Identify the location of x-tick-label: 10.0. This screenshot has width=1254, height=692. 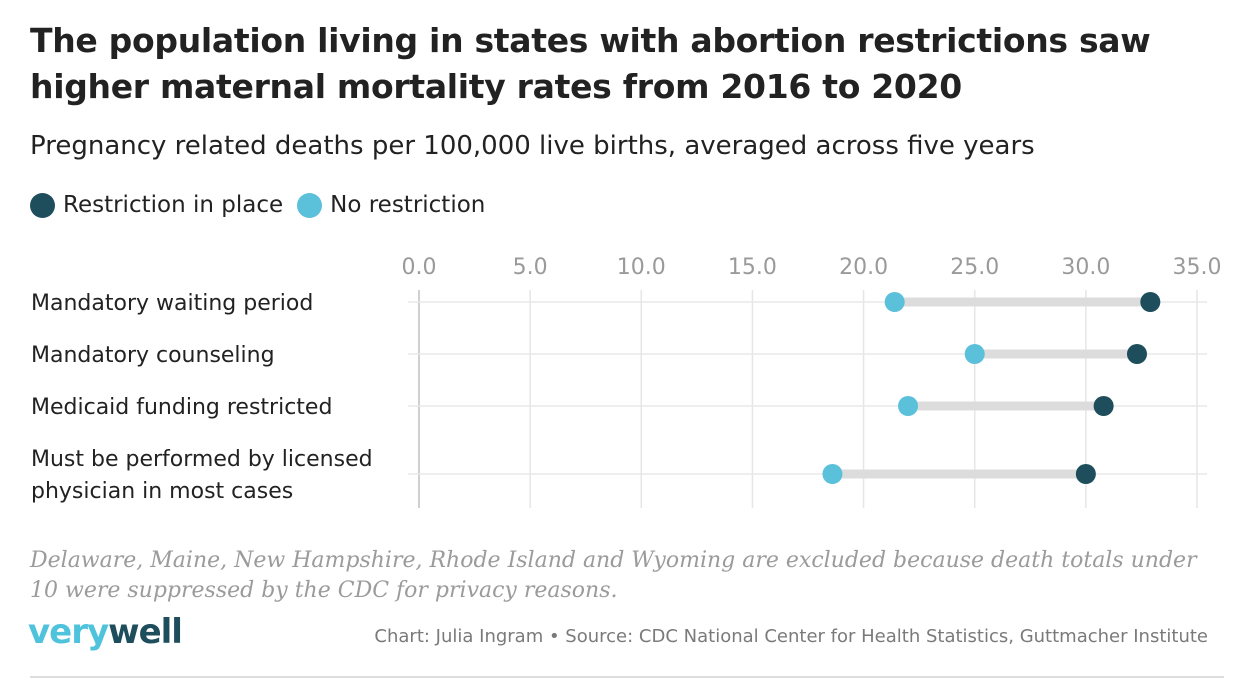
(641, 267).